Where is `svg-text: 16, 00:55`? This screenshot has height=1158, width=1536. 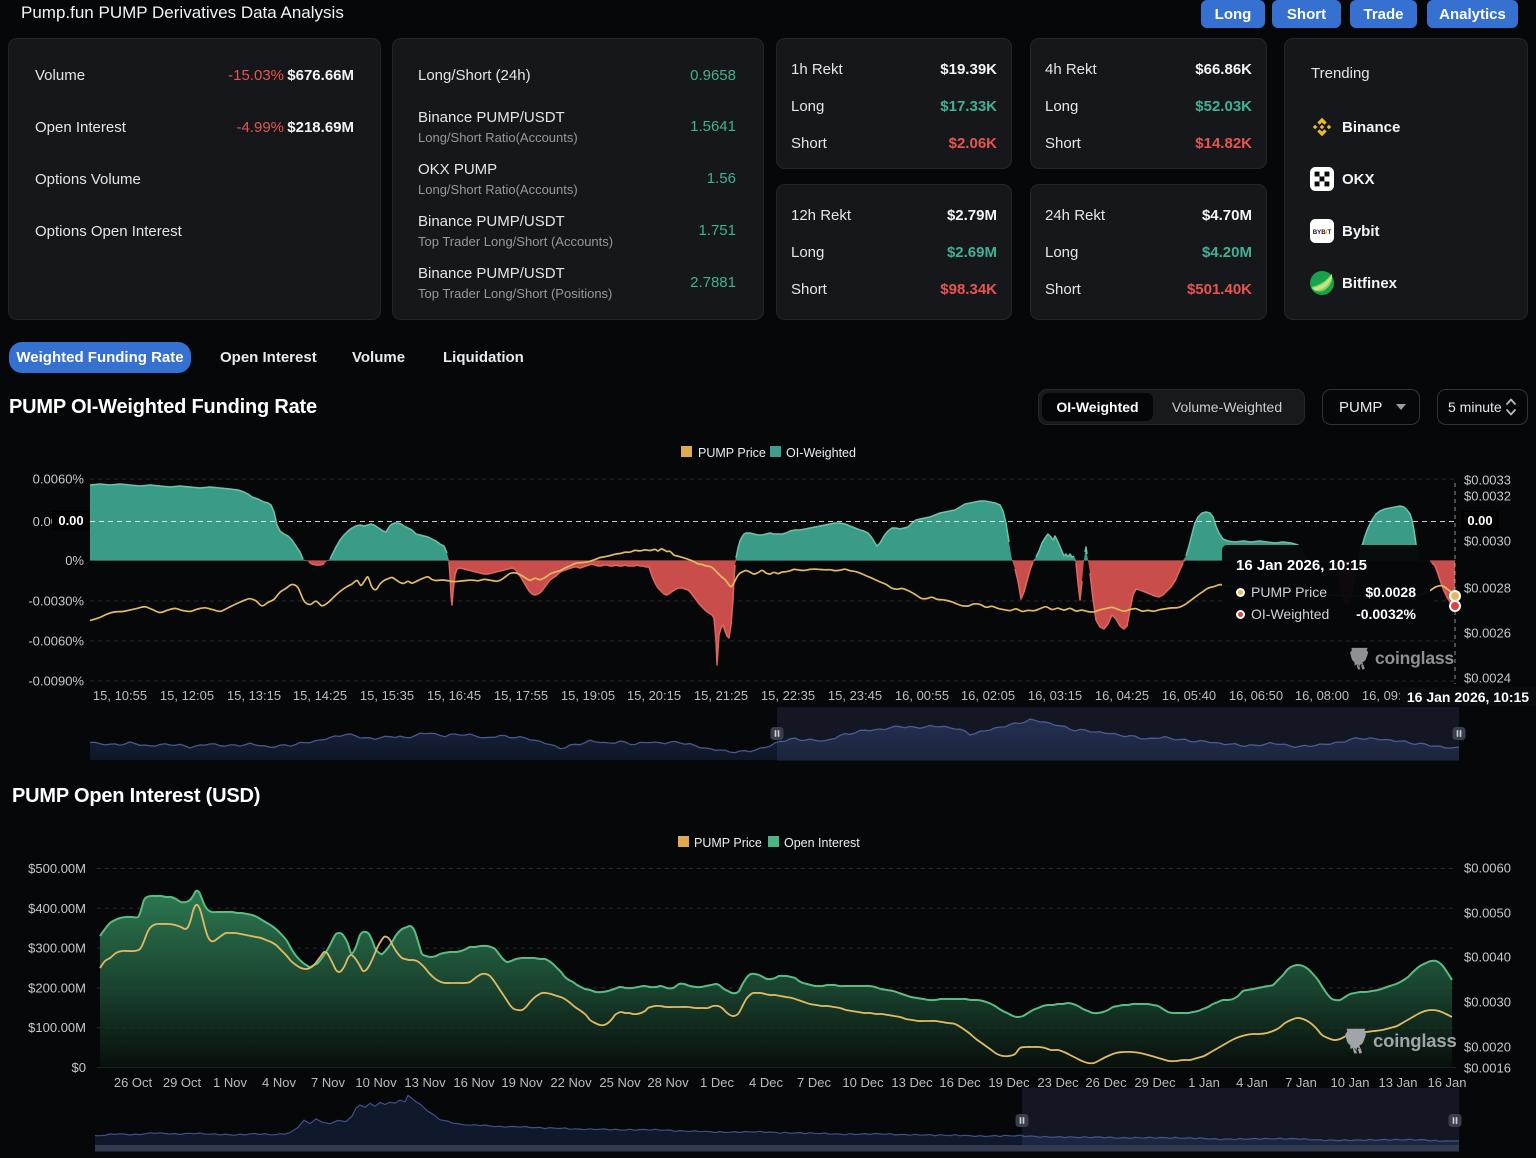
svg-text: 16, 00:55 is located at coordinates (922, 695).